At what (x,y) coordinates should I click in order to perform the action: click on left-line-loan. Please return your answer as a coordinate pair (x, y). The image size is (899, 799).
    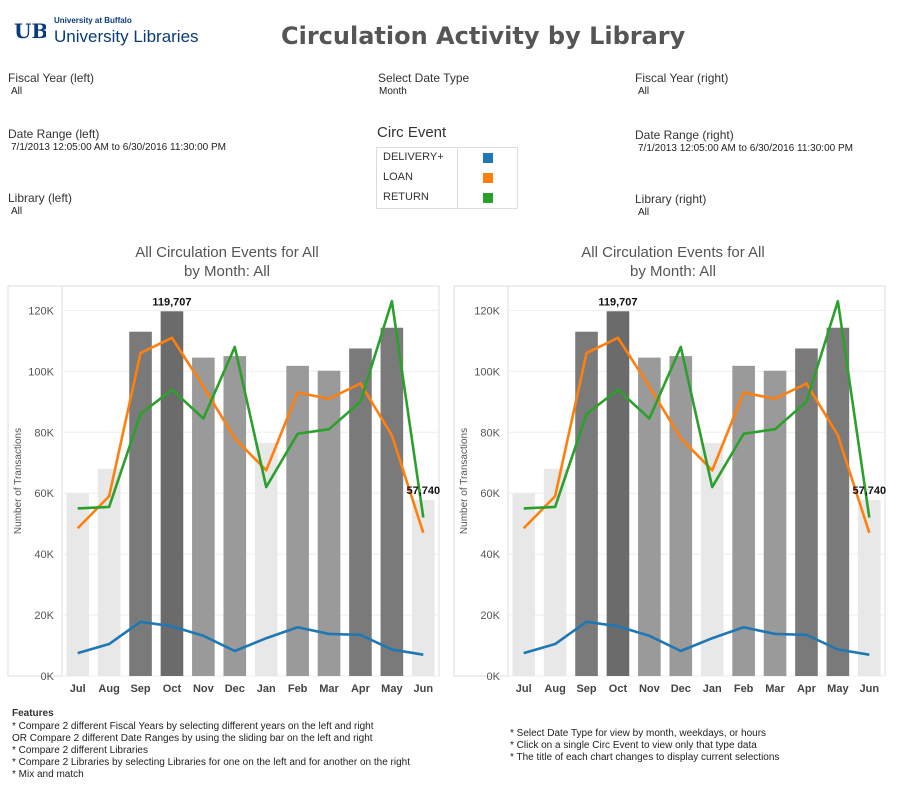
    Looking at the image, I should click on (250, 435).